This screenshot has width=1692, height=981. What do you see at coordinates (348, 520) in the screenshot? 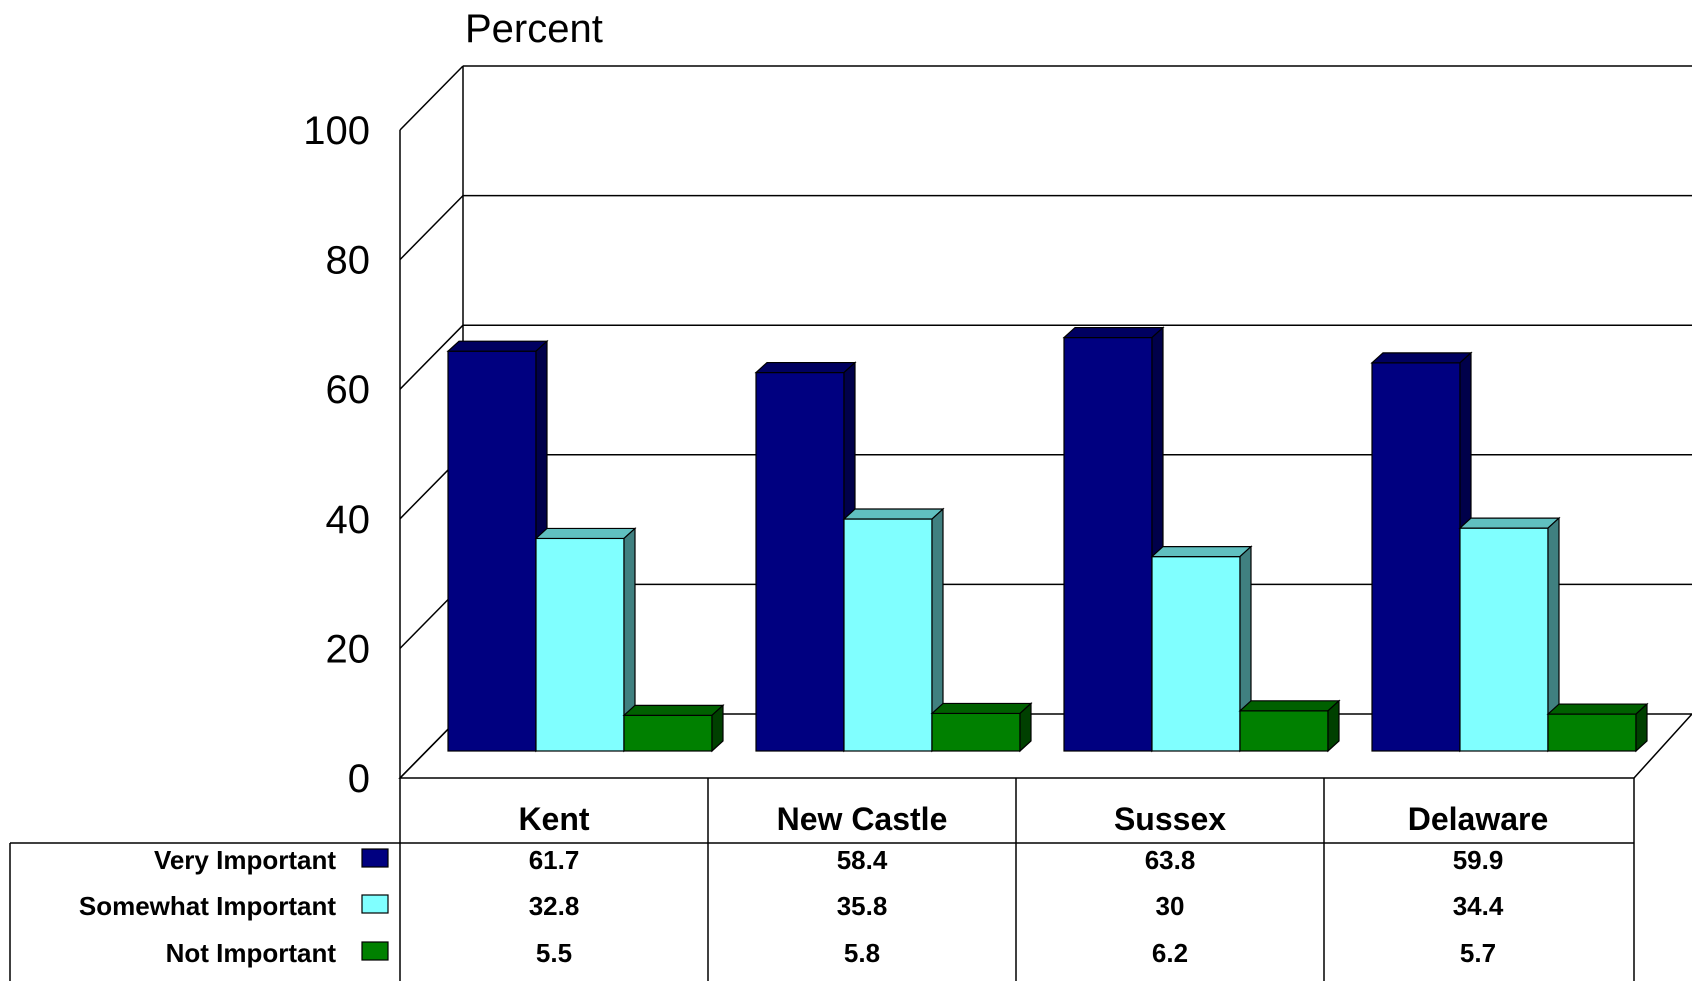
I see `y-tick-label: 40` at bounding box center [348, 520].